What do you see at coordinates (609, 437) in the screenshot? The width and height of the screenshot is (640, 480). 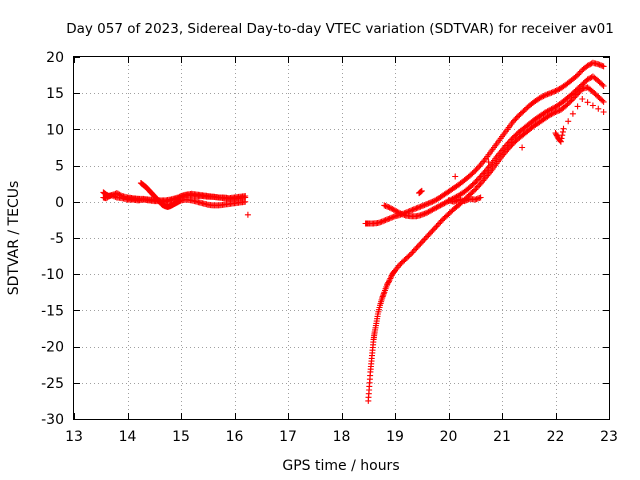 I see `x-tick-label: 23` at bounding box center [609, 437].